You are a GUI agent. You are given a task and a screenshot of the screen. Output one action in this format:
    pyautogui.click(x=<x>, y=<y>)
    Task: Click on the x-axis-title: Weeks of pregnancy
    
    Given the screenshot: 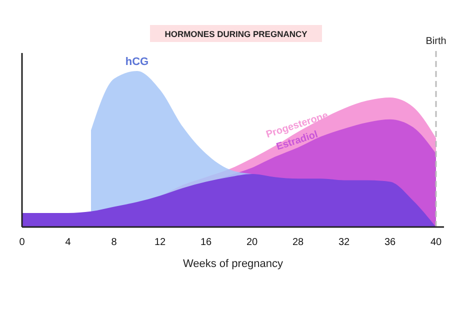 What is the action you would take?
    pyautogui.click(x=233, y=264)
    